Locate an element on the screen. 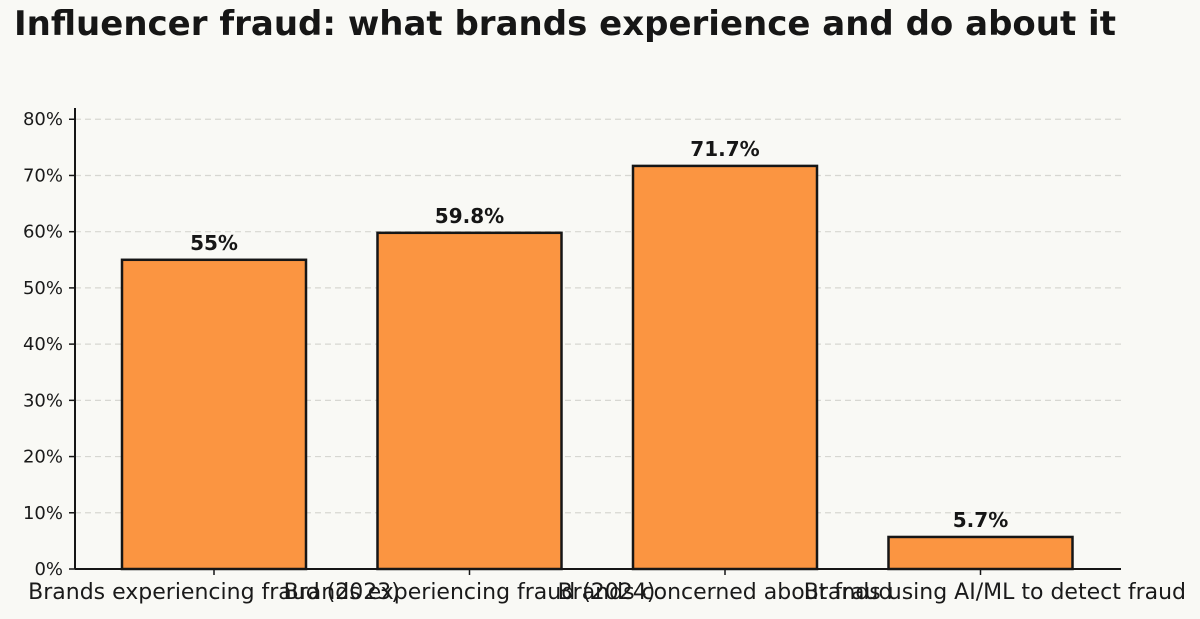  x-category-label: Brands concerned about fraud is located at coordinates (725, 592).